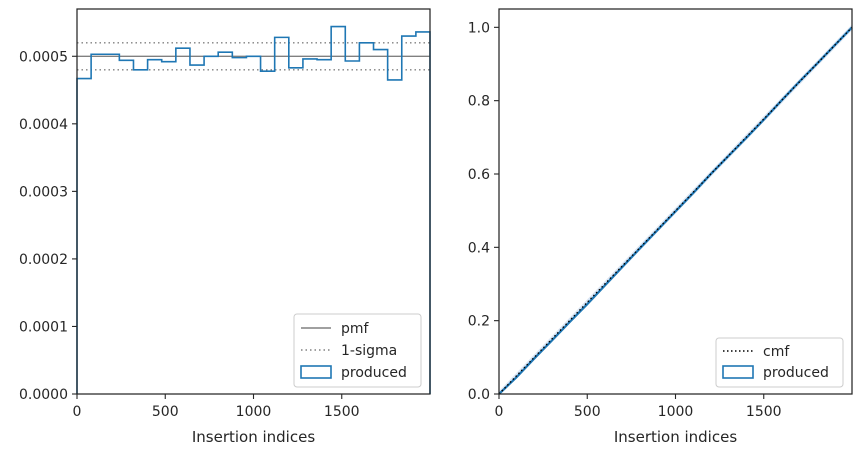  Describe the element at coordinates (43, 327) in the screenshot. I see `y-tick-label: 0.0001` at that location.